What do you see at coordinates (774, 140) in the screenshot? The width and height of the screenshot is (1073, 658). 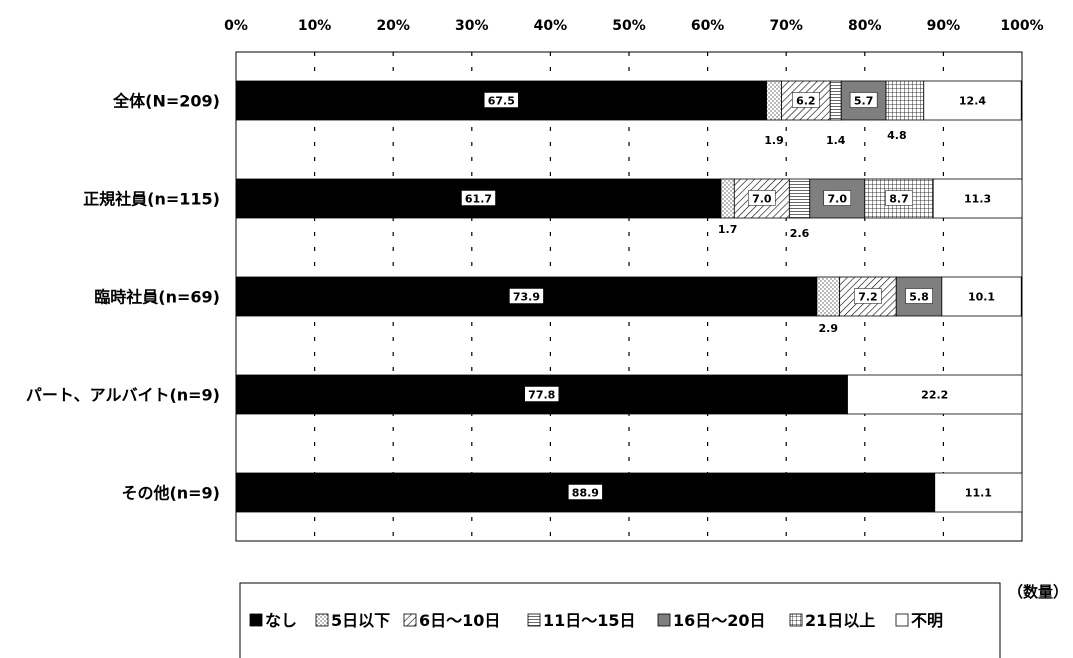 I see `data-label: 1.9` at bounding box center [774, 140].